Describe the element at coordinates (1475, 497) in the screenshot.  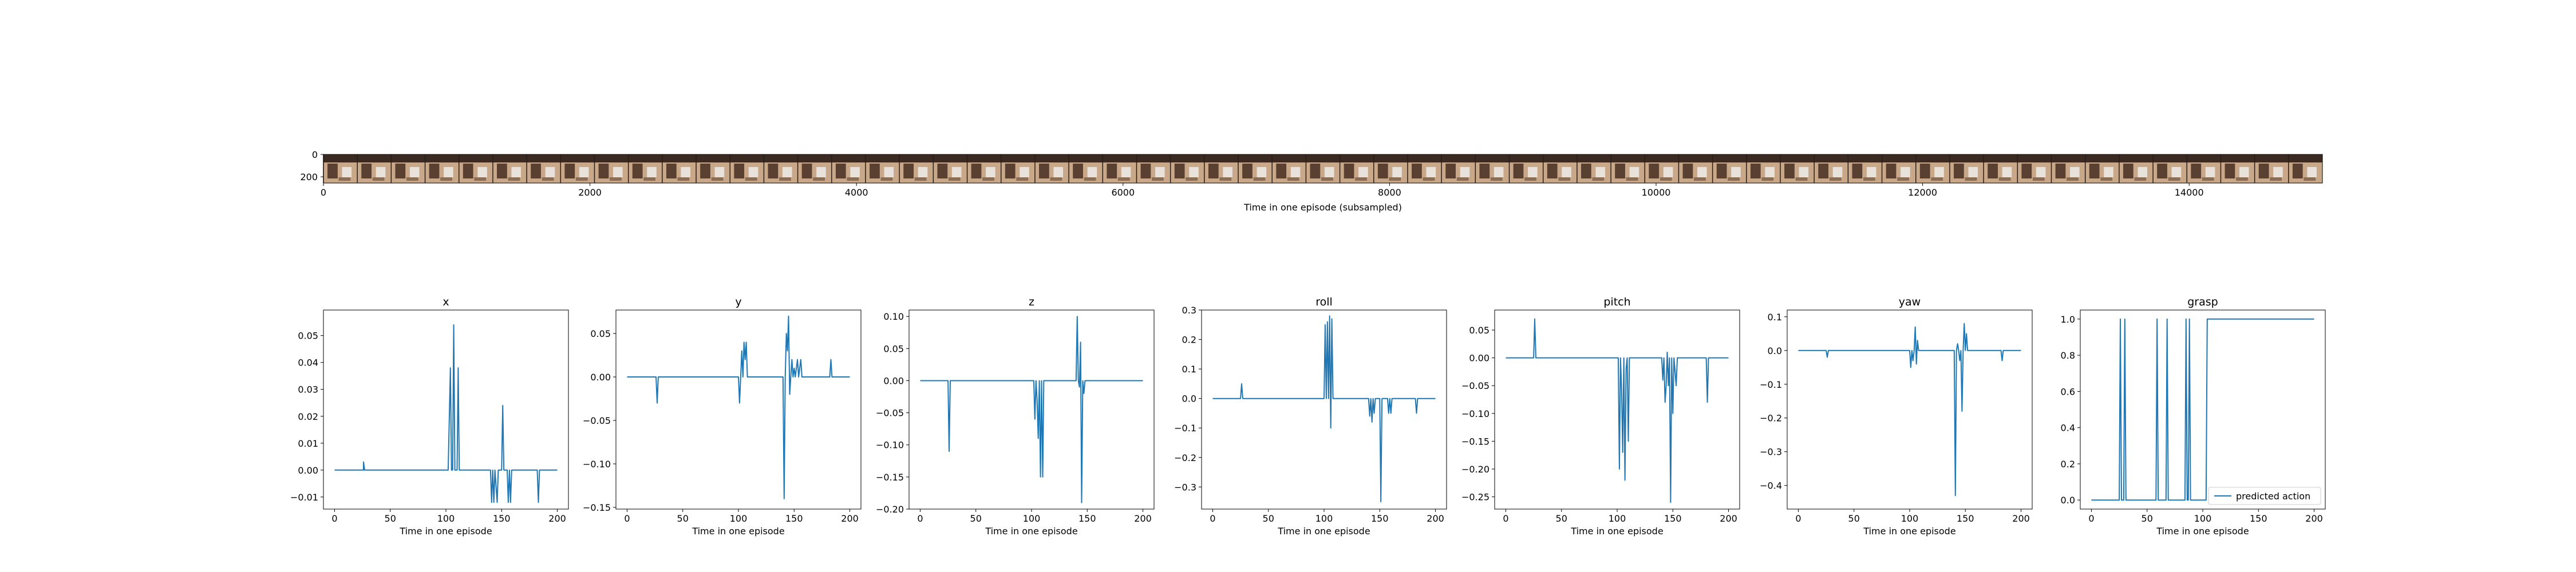
I see `y-tick-label: −0.25` at that location.